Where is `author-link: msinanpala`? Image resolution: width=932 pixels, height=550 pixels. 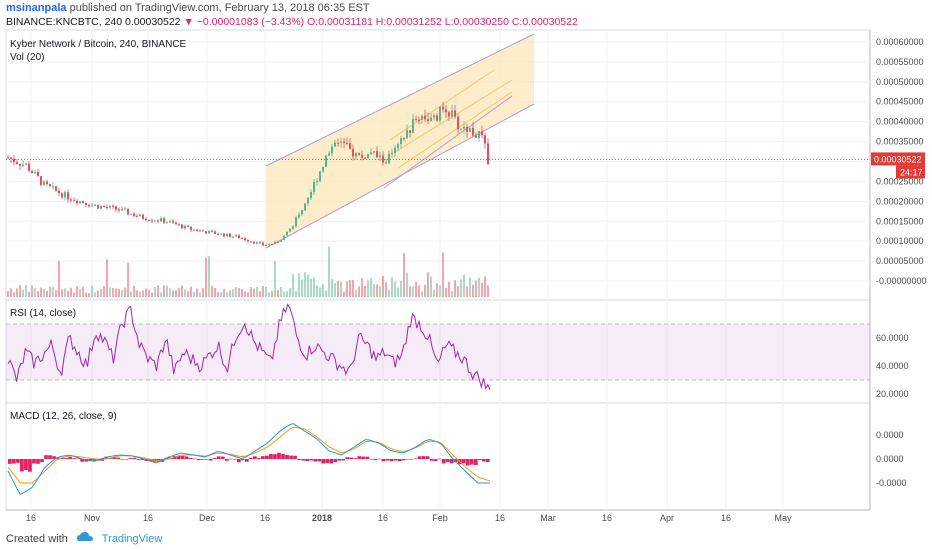
author-link: msinanpala is located at coordinates (36, 8).